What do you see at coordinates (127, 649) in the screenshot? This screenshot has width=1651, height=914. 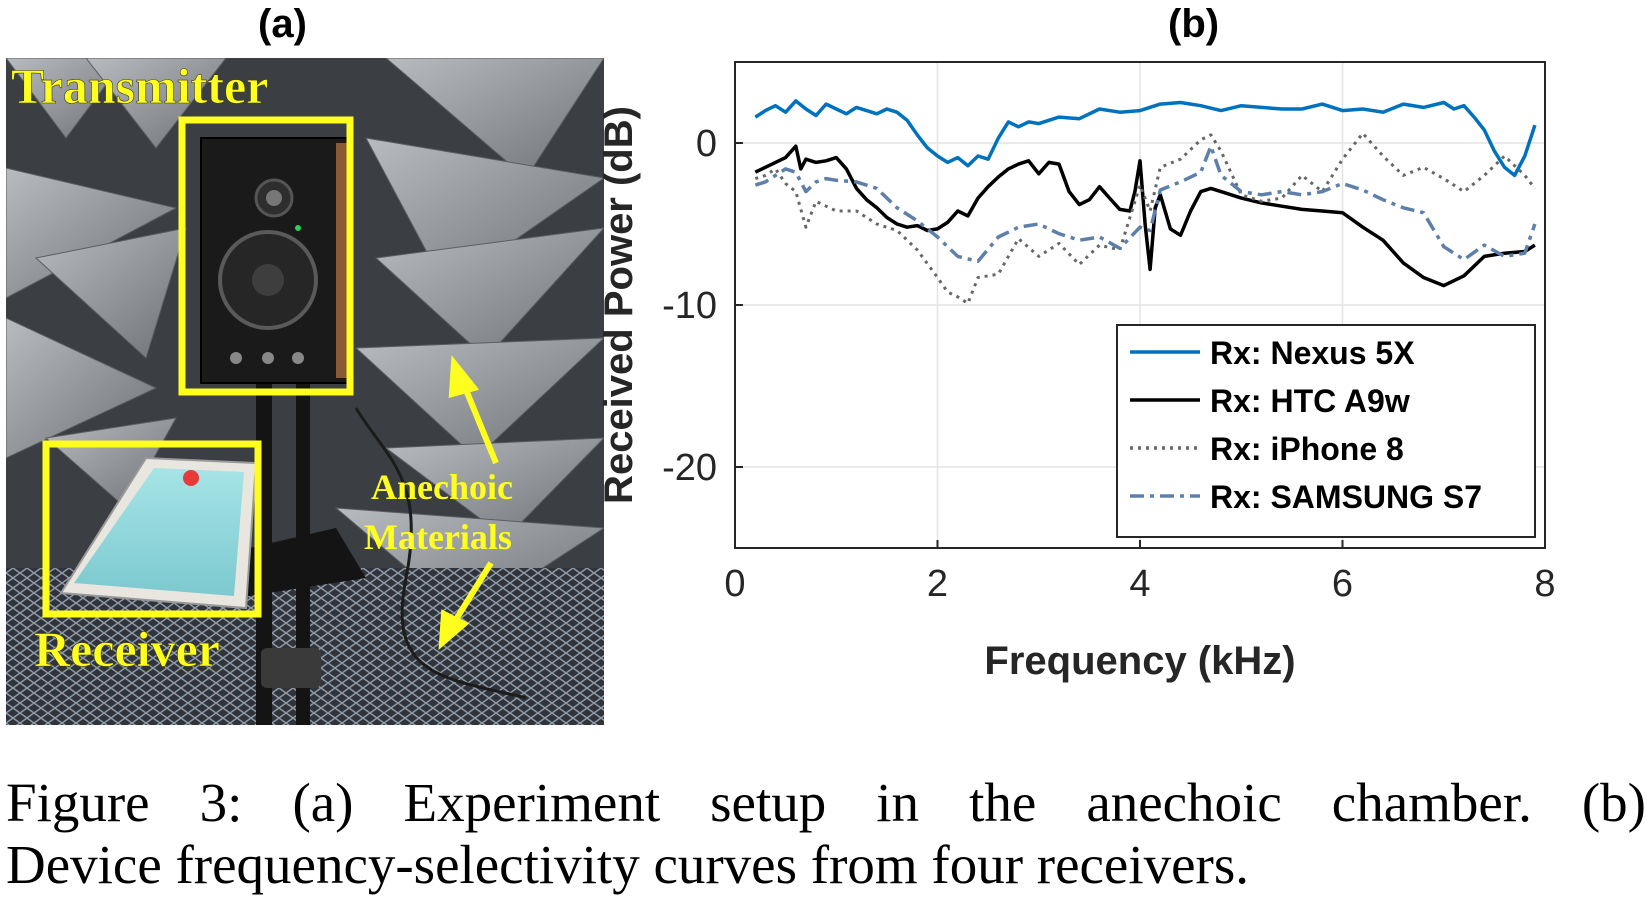 I see `receiver-label: Receiver` at bounding box center [127, 649].